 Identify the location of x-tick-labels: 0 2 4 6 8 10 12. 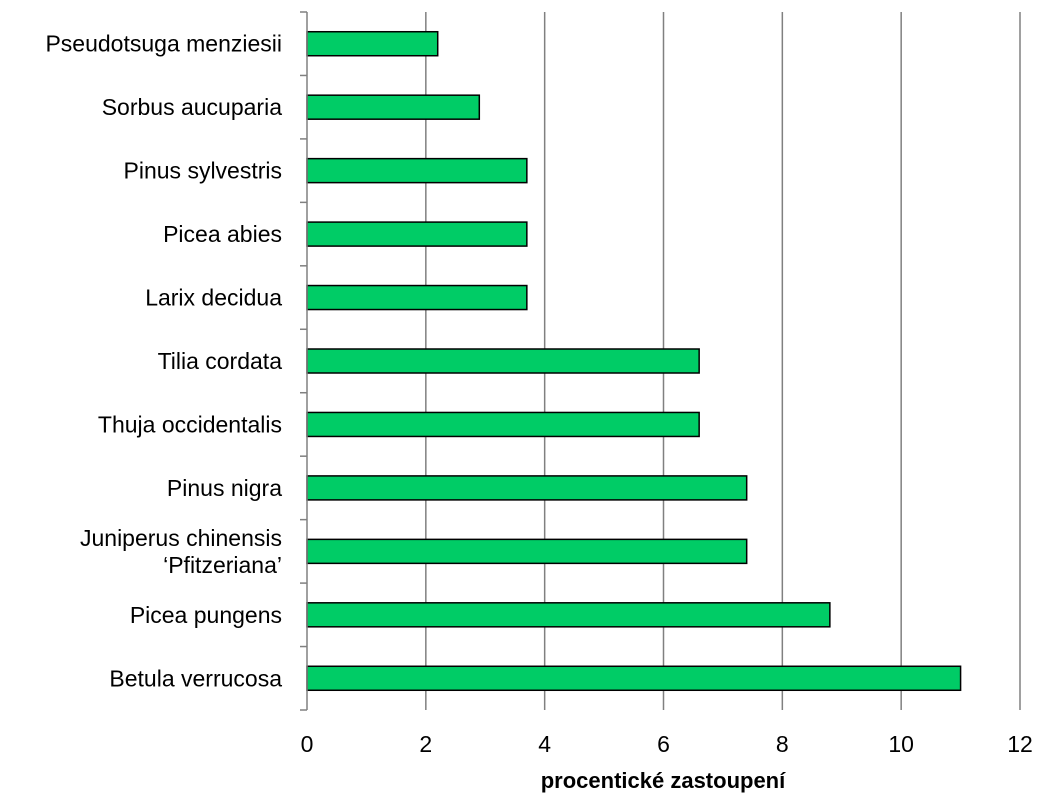
(667, 744).